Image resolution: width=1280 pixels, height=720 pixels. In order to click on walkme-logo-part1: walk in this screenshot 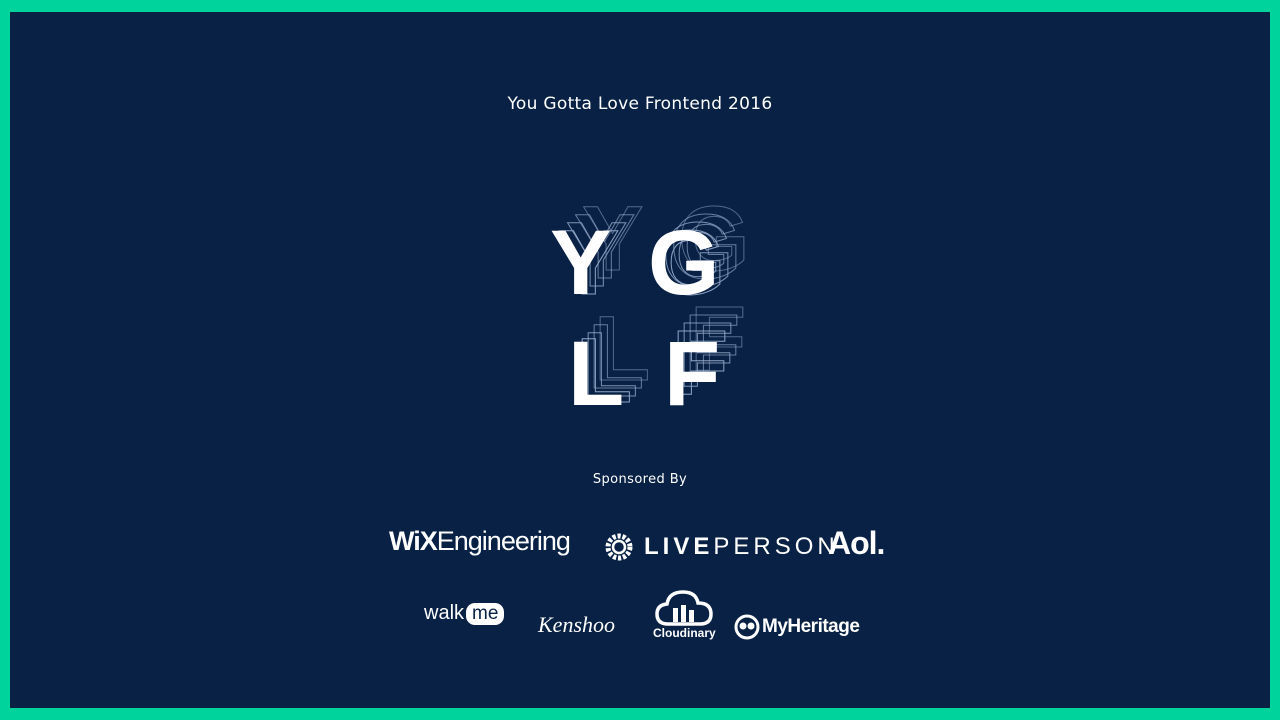, I will do `click(444, 613)`.